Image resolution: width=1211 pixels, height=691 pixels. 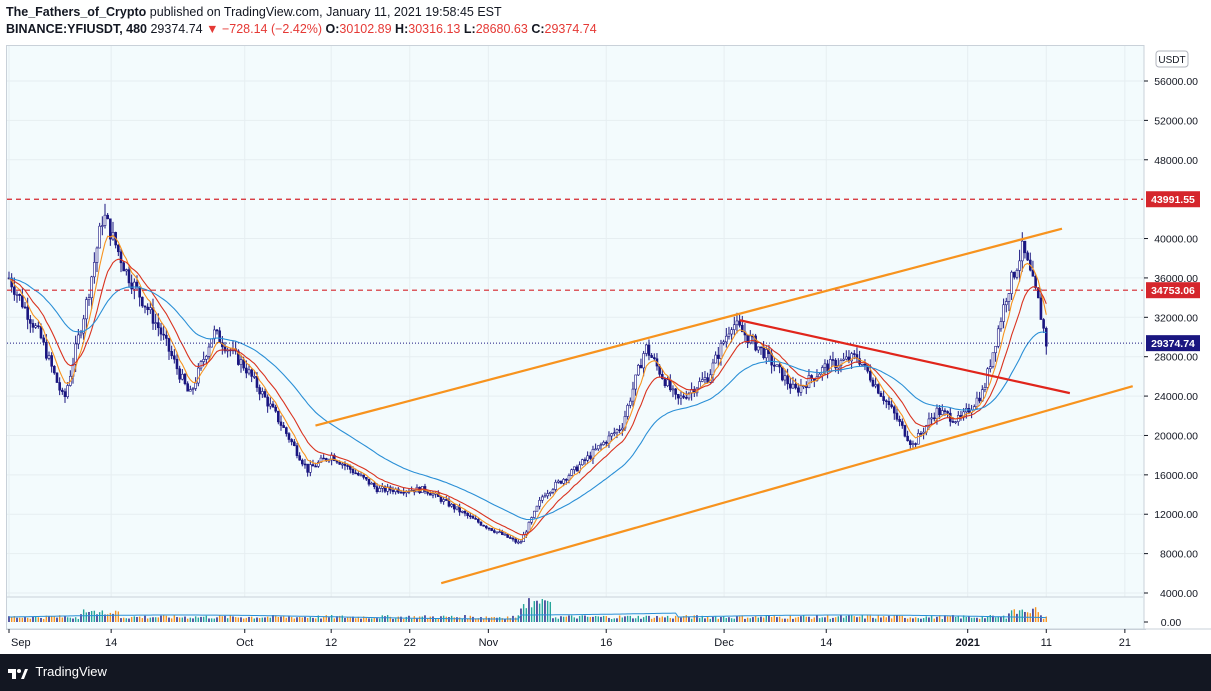 What do you see at coordinates (410, 643) in the screenshot?
I see `x-tick-label: 22` at bounding box center [410, 643].